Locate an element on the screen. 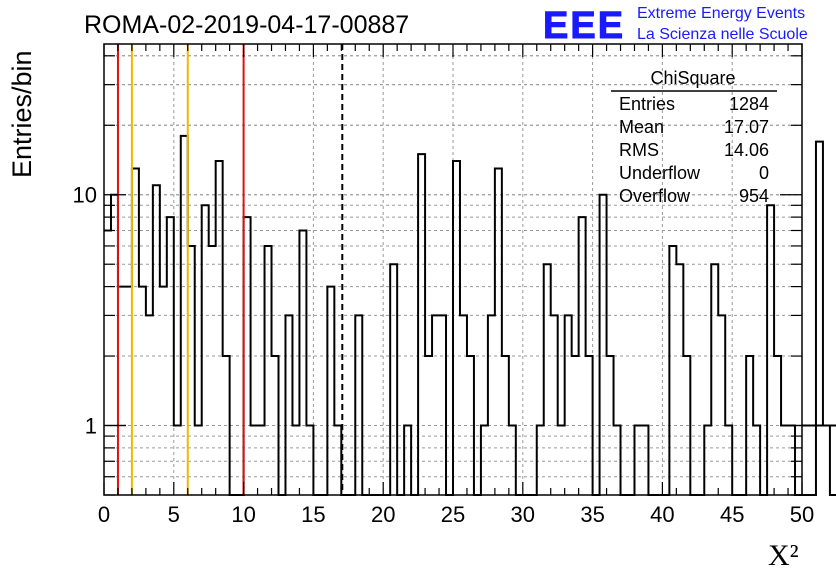  stats-box-title: ChiSquare is located at coordinates (692, 78).